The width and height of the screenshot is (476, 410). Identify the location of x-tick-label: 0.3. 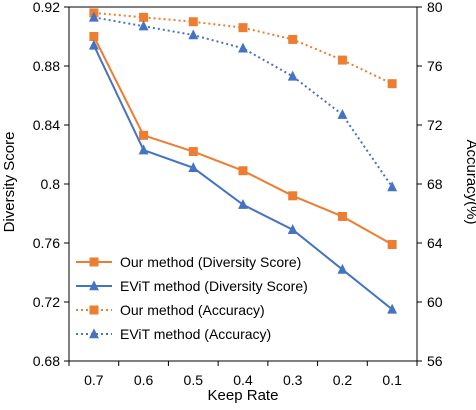
(293, 380).